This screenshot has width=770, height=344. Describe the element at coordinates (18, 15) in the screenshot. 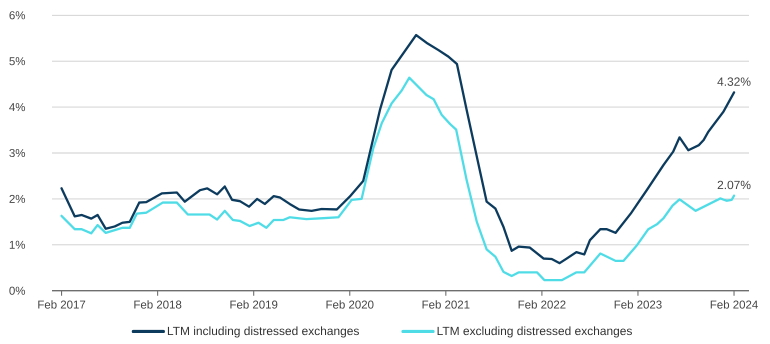

I see `y-tick-label: 6%` at that location.